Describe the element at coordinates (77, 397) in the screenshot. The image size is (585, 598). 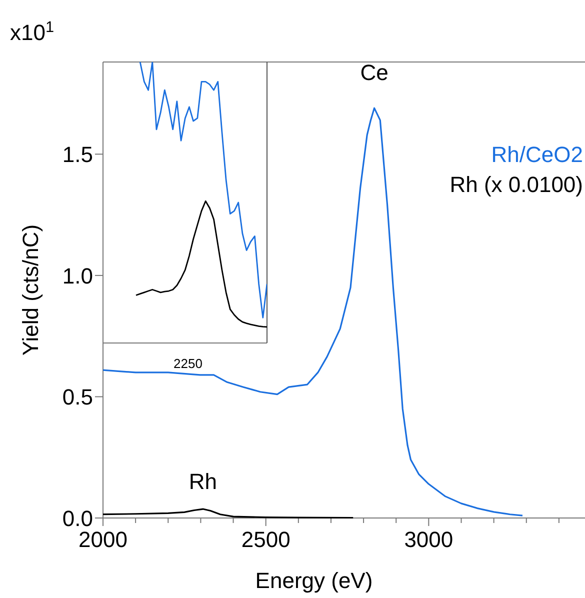
I see `y-tick-label: 0.5` at that location.